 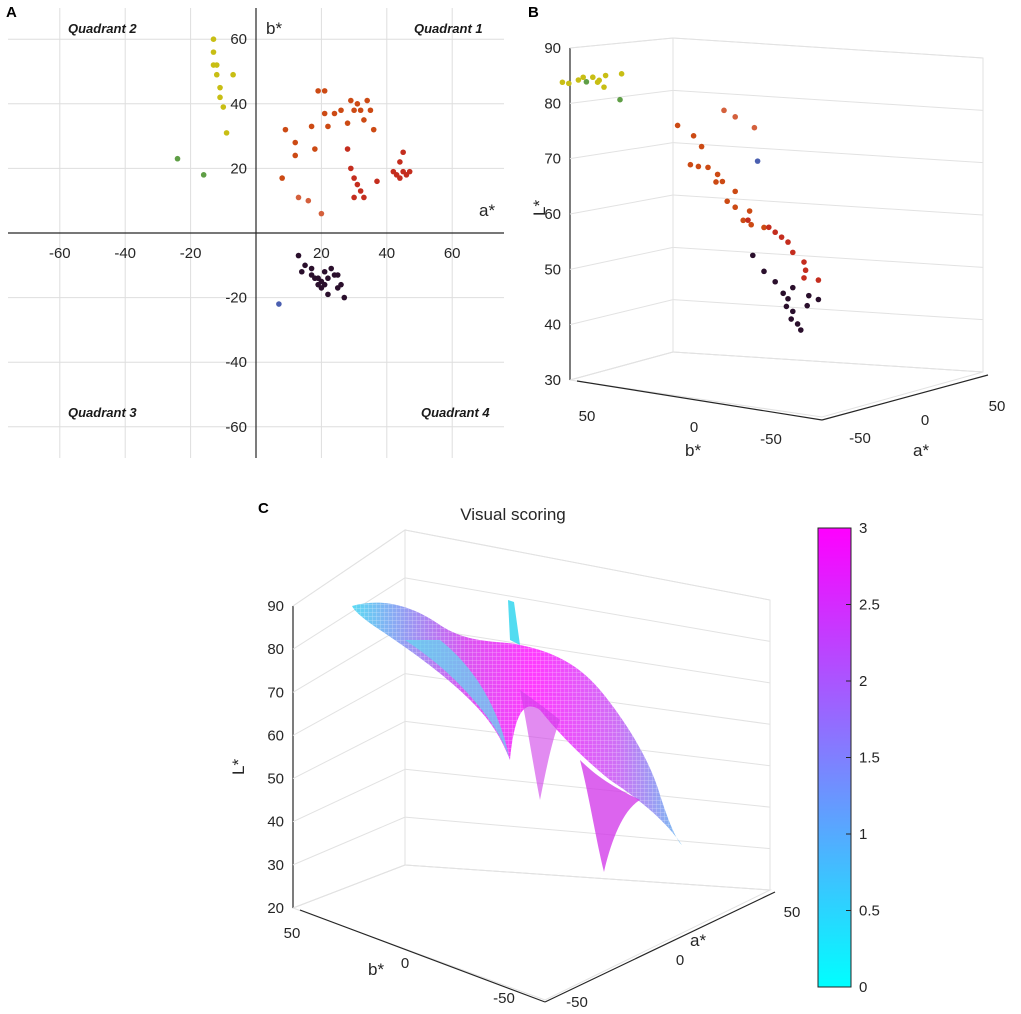 What do you see at coordinates (863, 758) in the screenshot?
I see `colorbar-ticks: 0 0.5 1 1.5 2 2.5 3` at bounding box center [863, 758].